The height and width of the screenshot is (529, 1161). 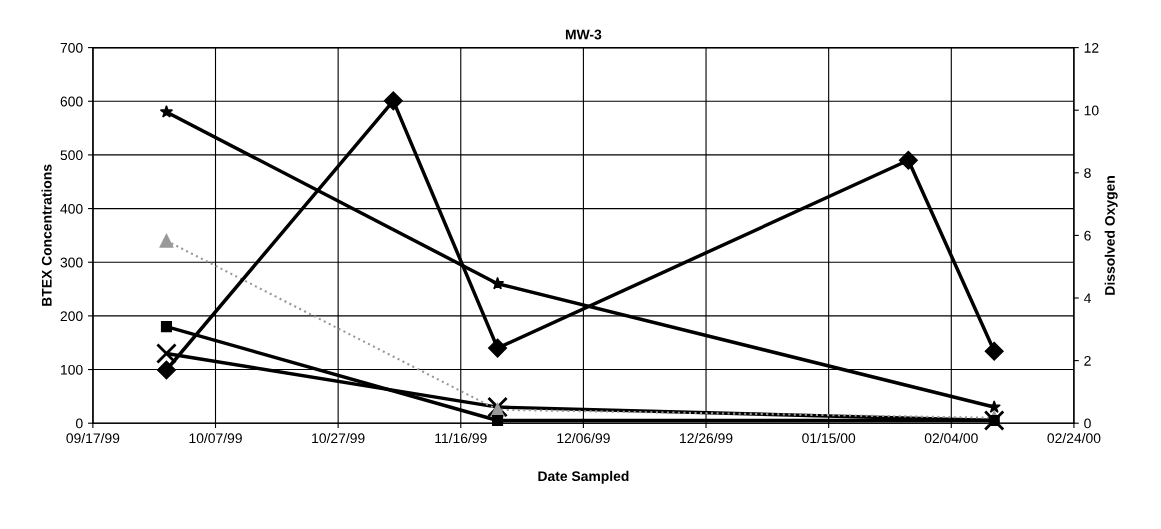 What do you see at coordinates (71, 262) in the screenshot?
I see `y-tick-label: 300` at bounding box center [71, 262].